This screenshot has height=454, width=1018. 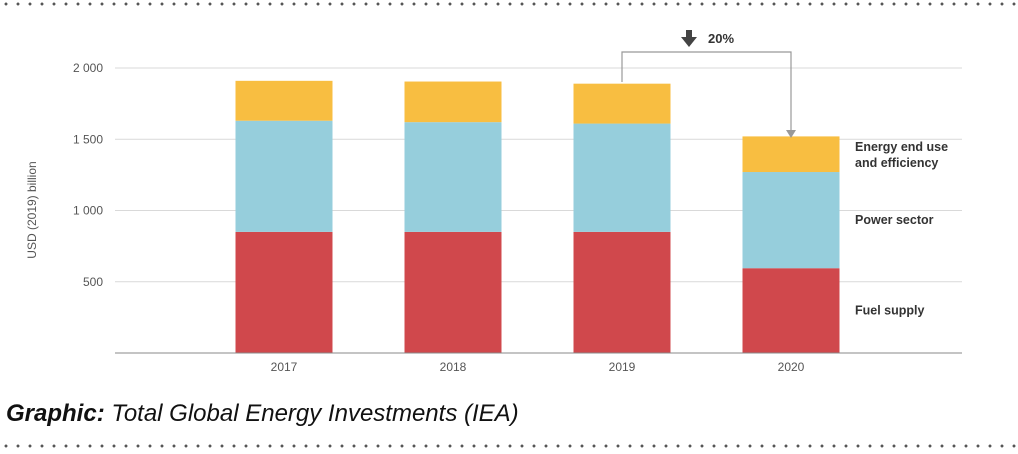 I want to click on change-label: 20%, so click(x=721, y=38).